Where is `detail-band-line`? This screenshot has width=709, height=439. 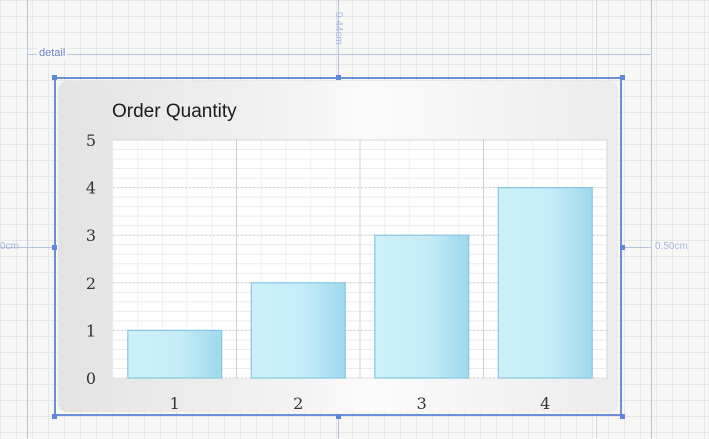
detail-band-line is located at coordinates (339, 54).